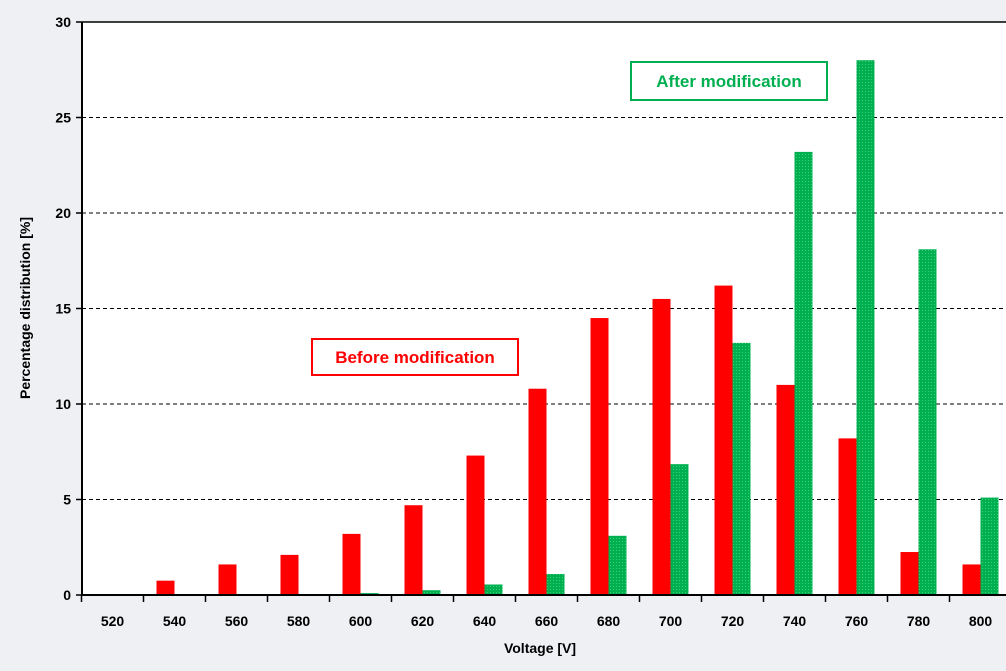  Describe the element at coordinates (671, 621) in the screenshot. I see `x-tick-label: 700` at that location.